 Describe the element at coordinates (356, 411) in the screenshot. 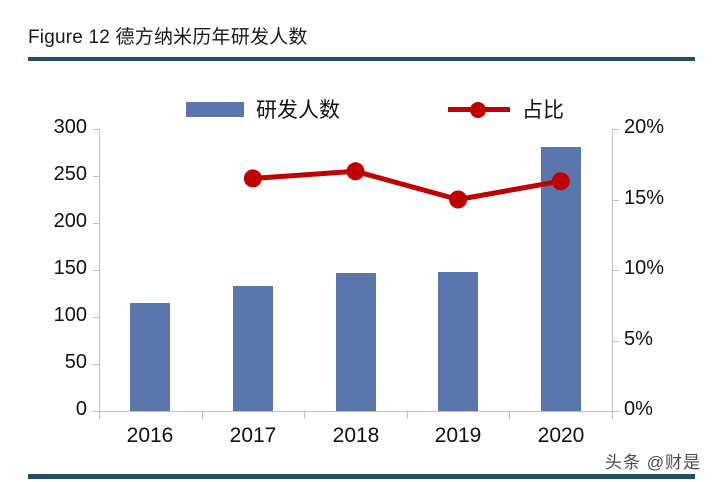

I see `x-axis-line` at that location.